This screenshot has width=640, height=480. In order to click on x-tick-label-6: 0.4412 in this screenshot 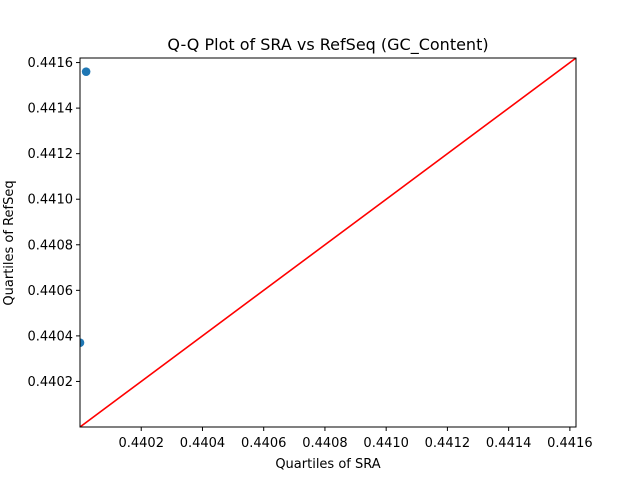, I will do `click(448, 443)`.